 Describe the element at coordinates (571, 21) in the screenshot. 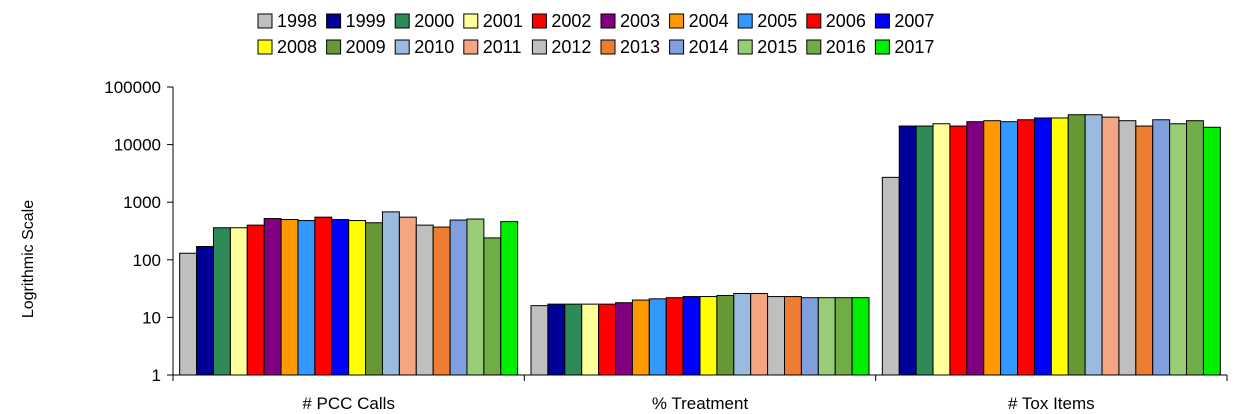

I see `legend-label-2002: 2002` at that location.